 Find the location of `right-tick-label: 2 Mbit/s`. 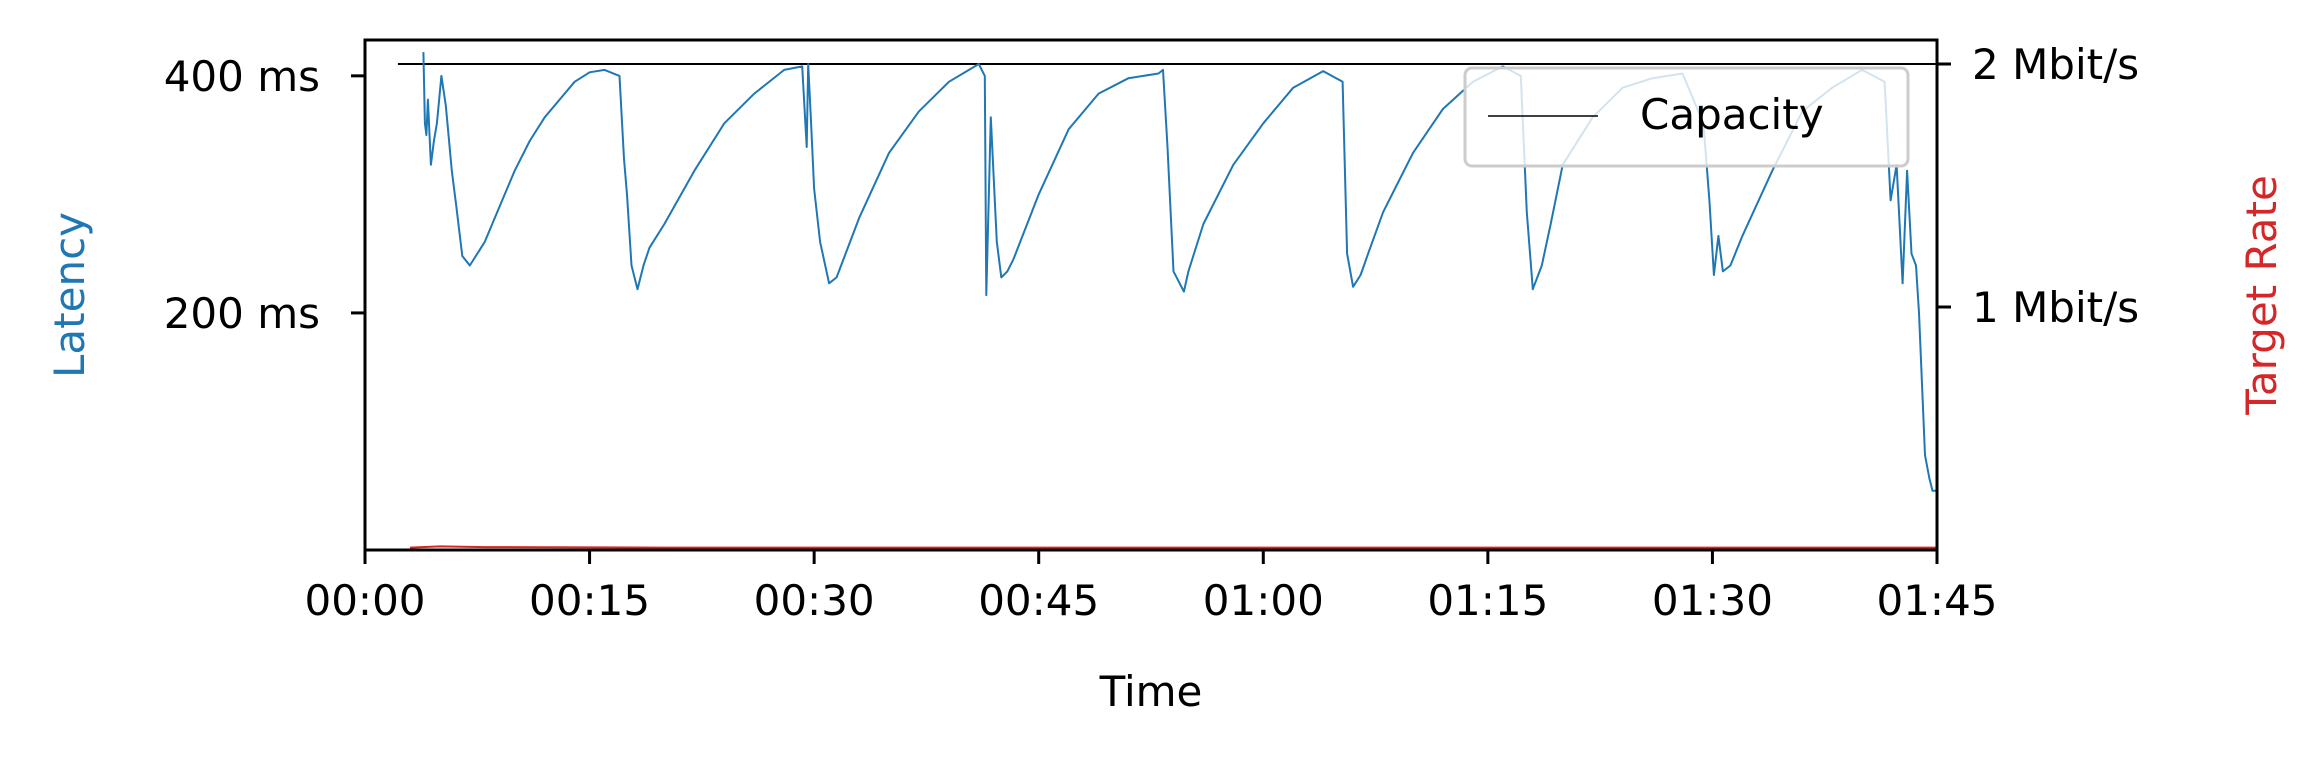

right-tick-label: 2 Mbit/s is located at coordinates (2055, 64).